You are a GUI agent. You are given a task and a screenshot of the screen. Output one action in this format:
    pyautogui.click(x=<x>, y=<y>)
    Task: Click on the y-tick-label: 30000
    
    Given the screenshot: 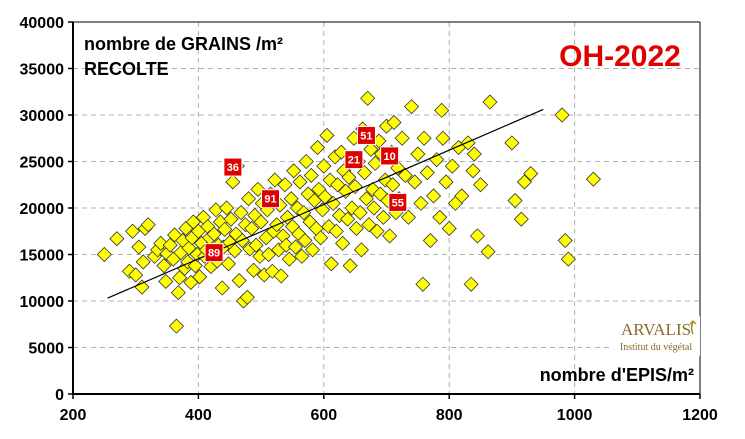 What is the action you would take?
    pyautogui.click(x=42, y=116)
    